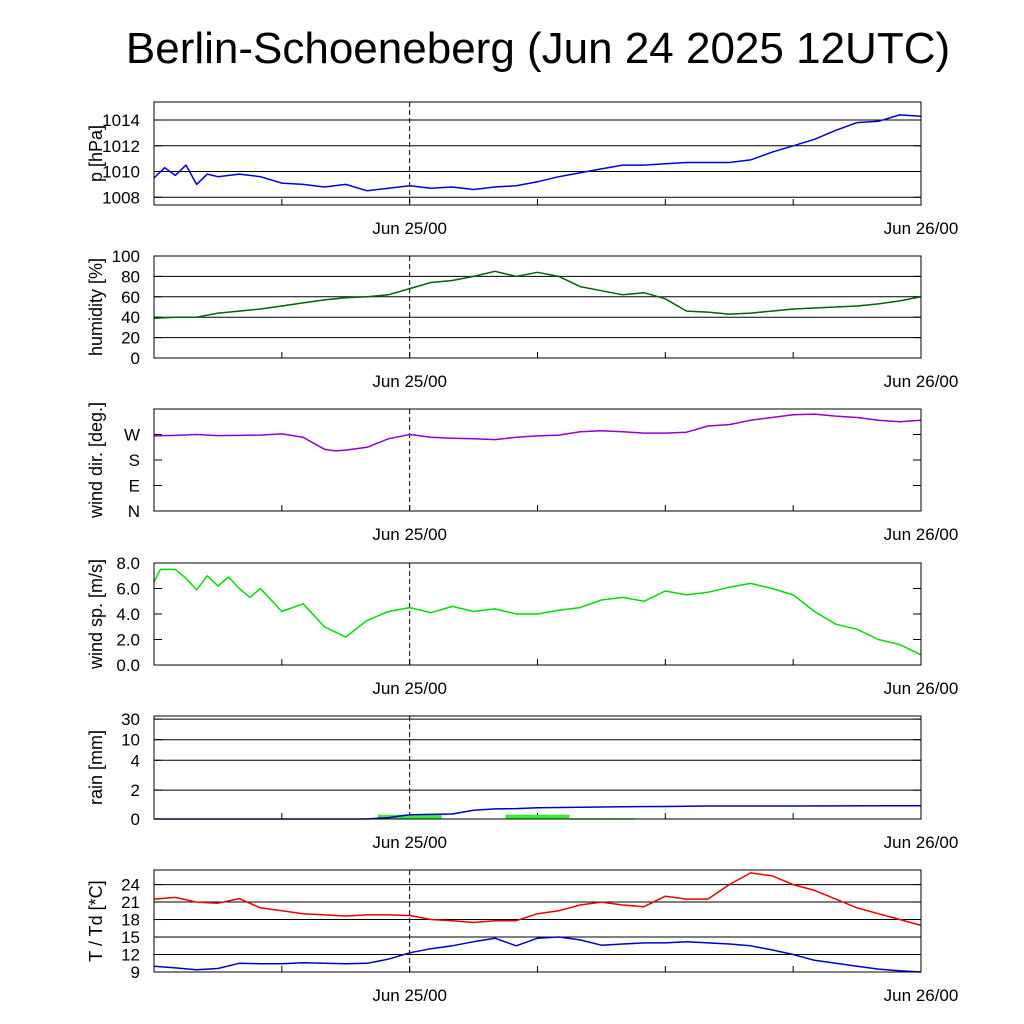  I want to click on y-axis-label: p [hPa], so click(96, 153).